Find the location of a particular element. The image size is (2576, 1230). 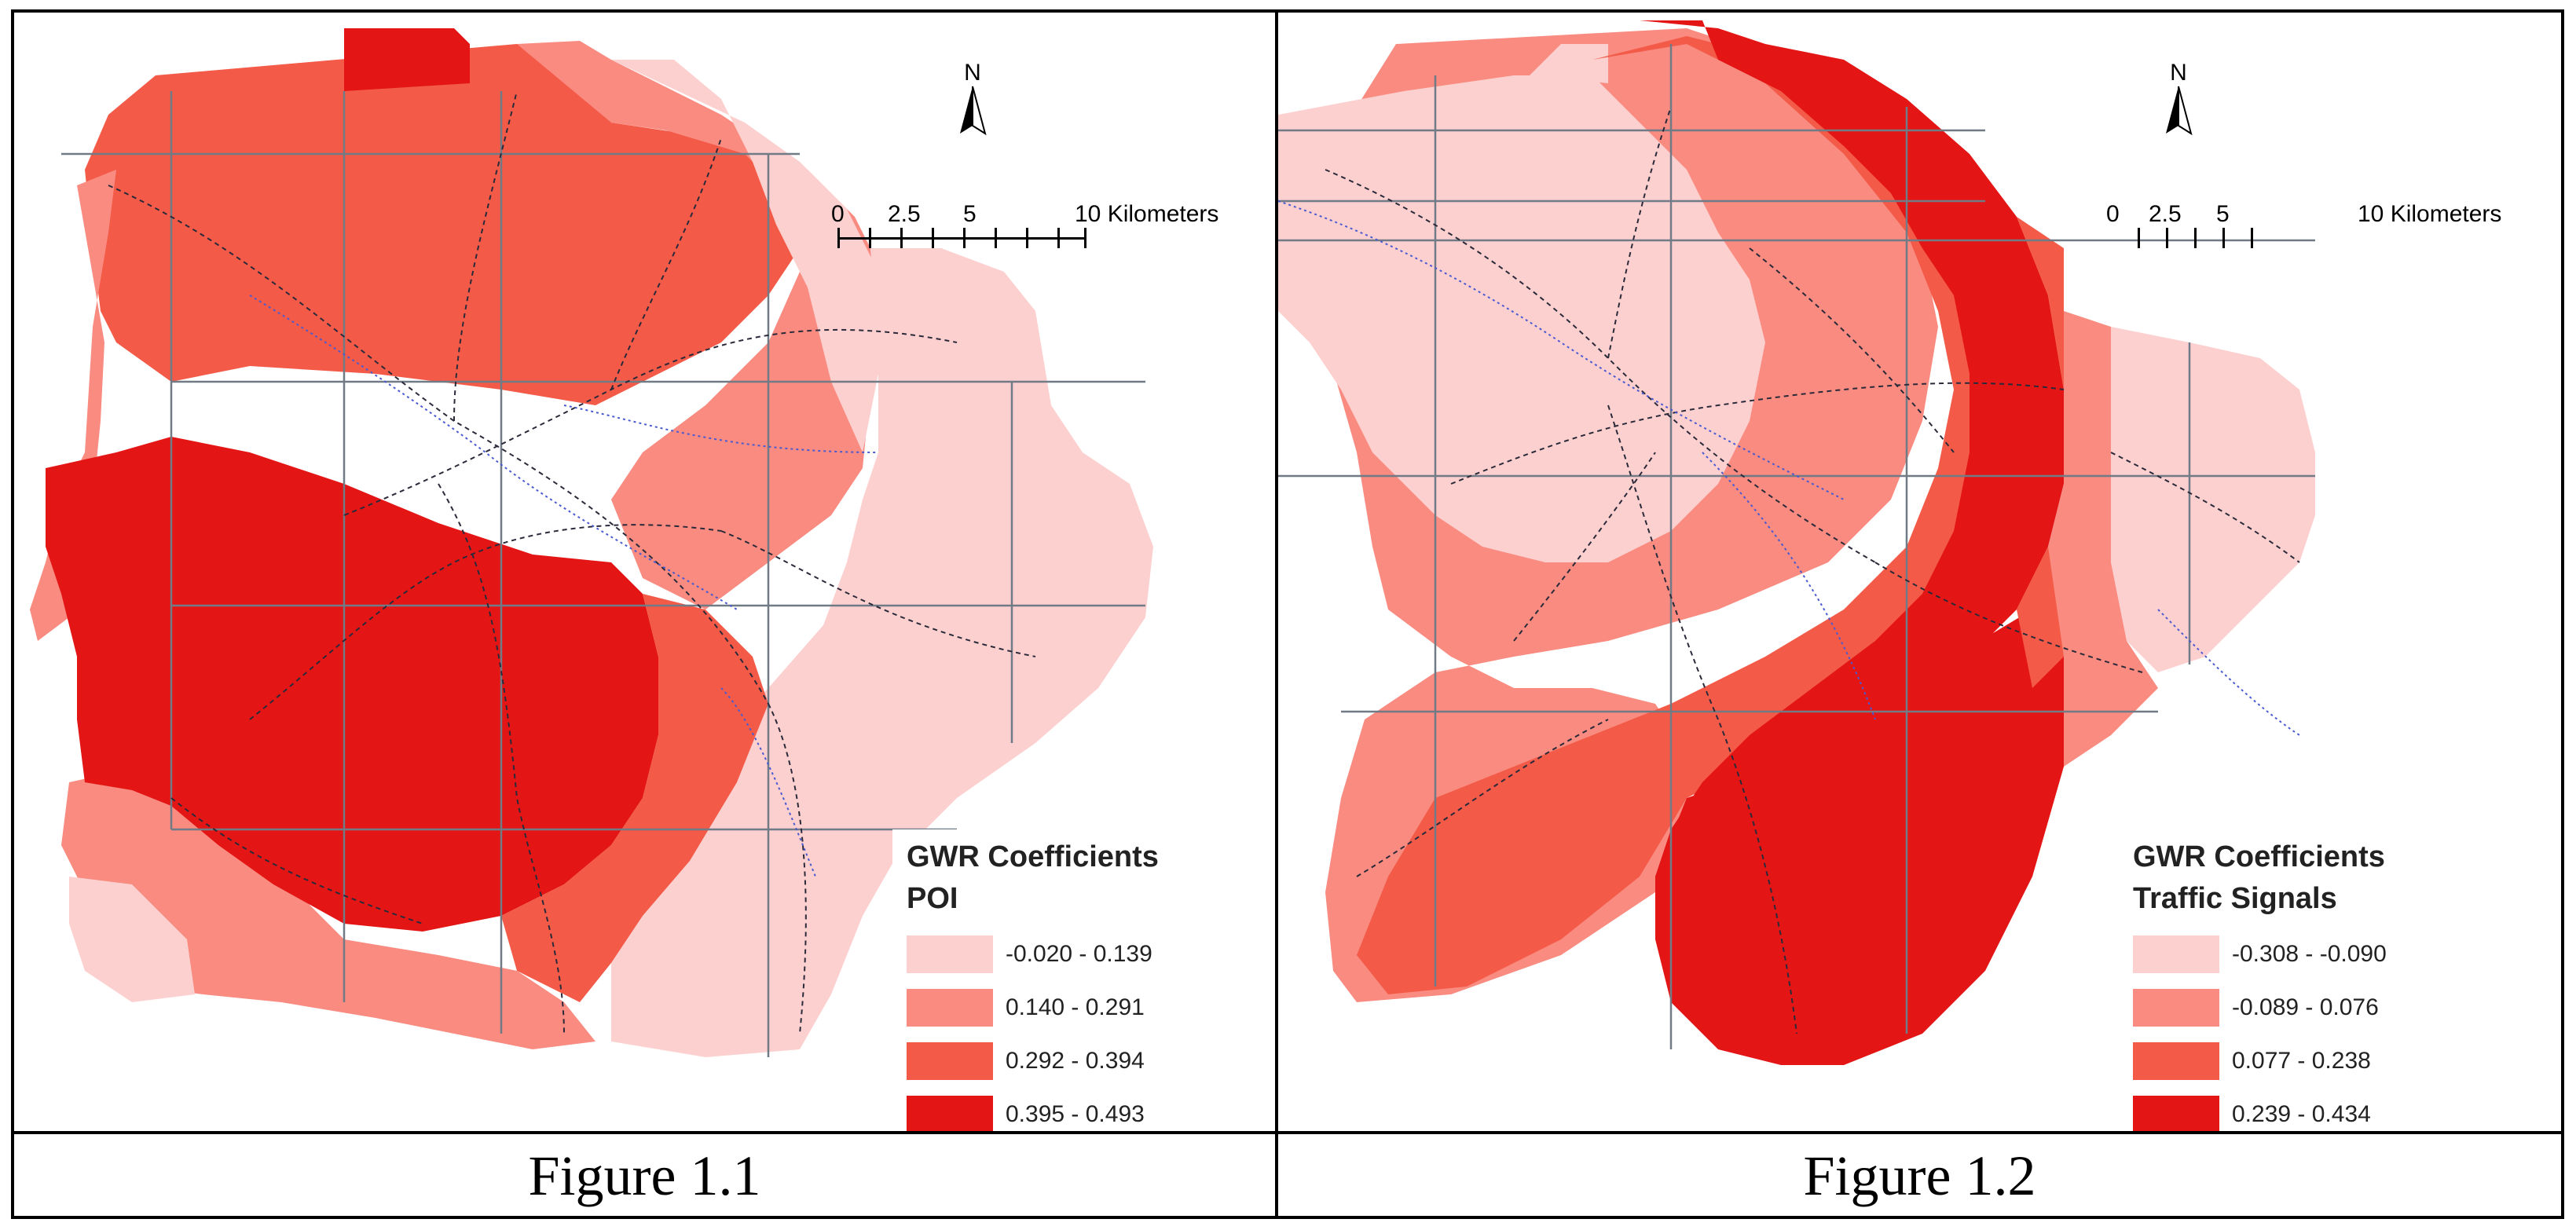

legend-subtitle: POI is located at coordinates (932, 898).